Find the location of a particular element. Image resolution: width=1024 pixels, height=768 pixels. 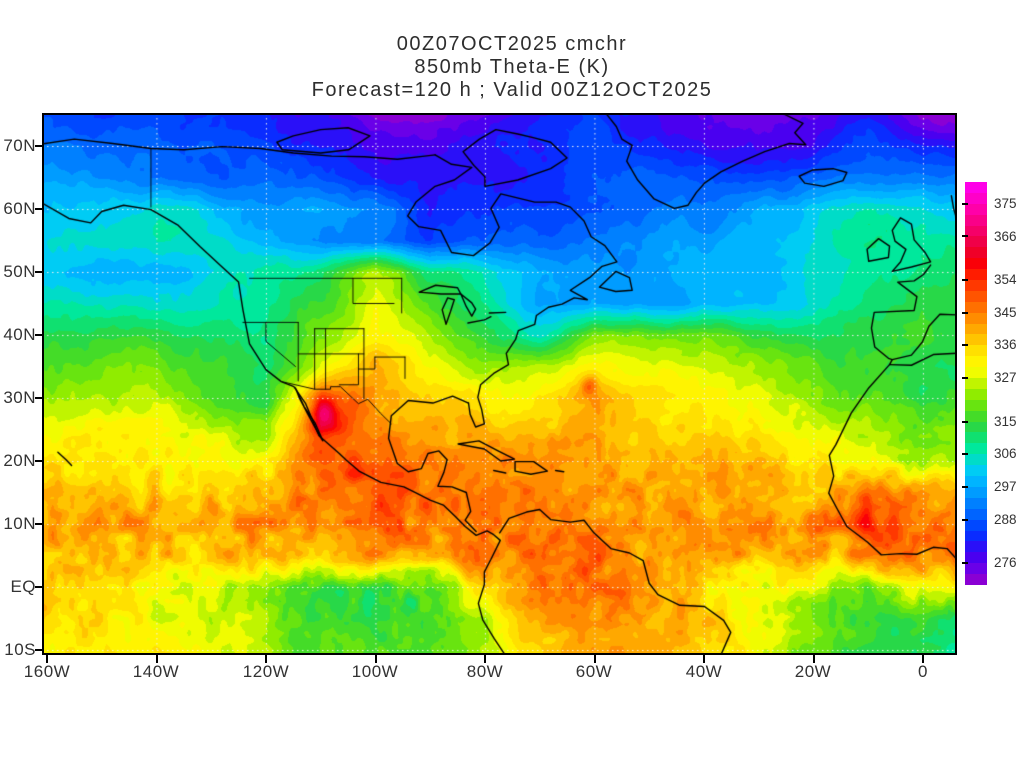

x-axis-tick-label: 80W is located at coordinates (485, 671).